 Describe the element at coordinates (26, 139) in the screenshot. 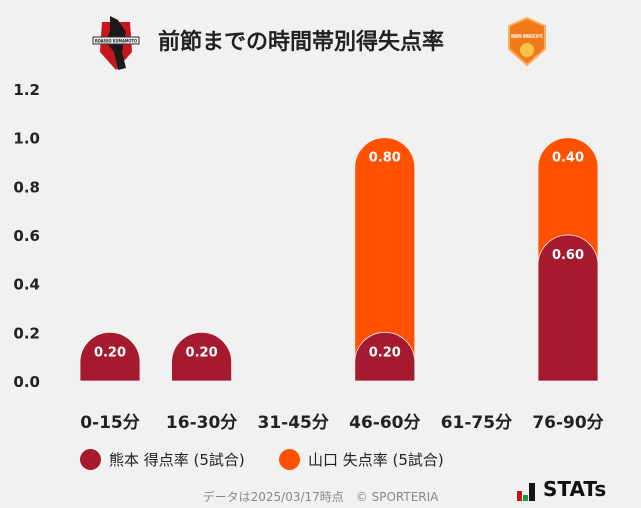

I see `y-tick-label: 1.0` at that location.